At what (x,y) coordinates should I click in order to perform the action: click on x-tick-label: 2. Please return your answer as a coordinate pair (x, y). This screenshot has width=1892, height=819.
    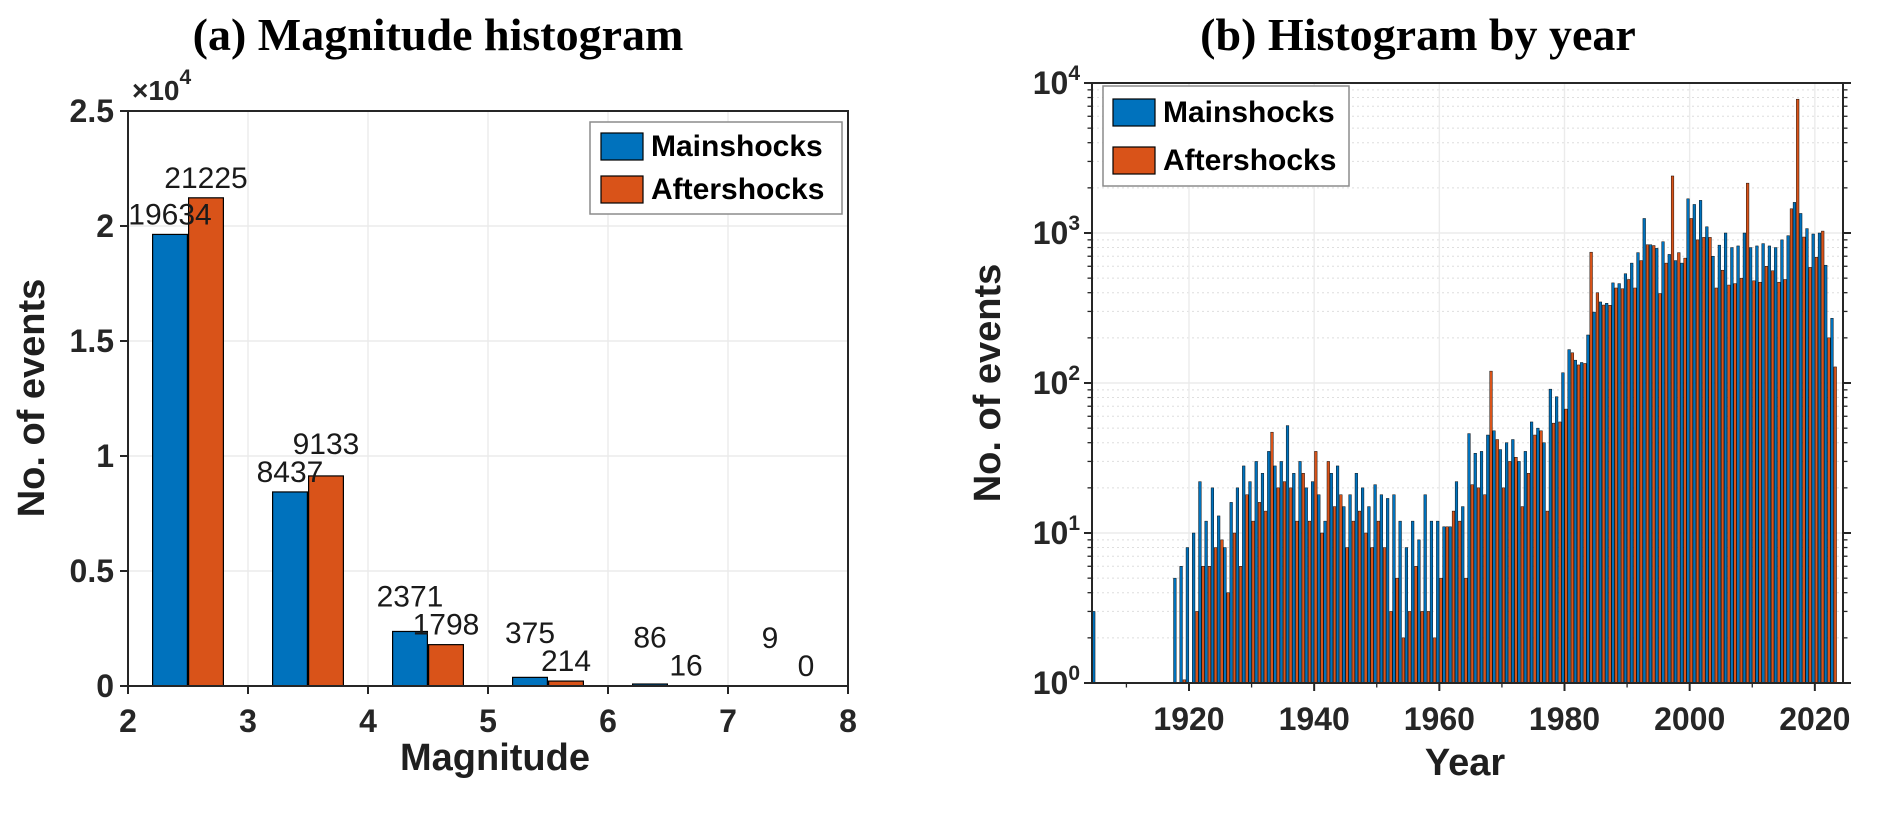
    Looking at the image, I should click on (128, 721).